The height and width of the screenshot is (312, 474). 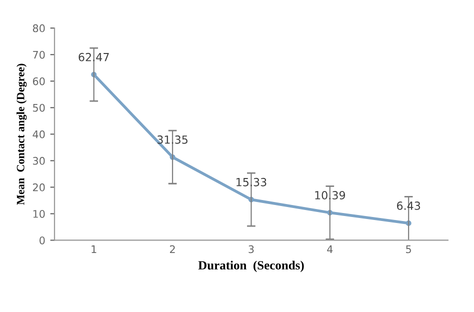 I want to click on y-axis-title: Mean Contact angle (Degree), so click(x=21, y=134).